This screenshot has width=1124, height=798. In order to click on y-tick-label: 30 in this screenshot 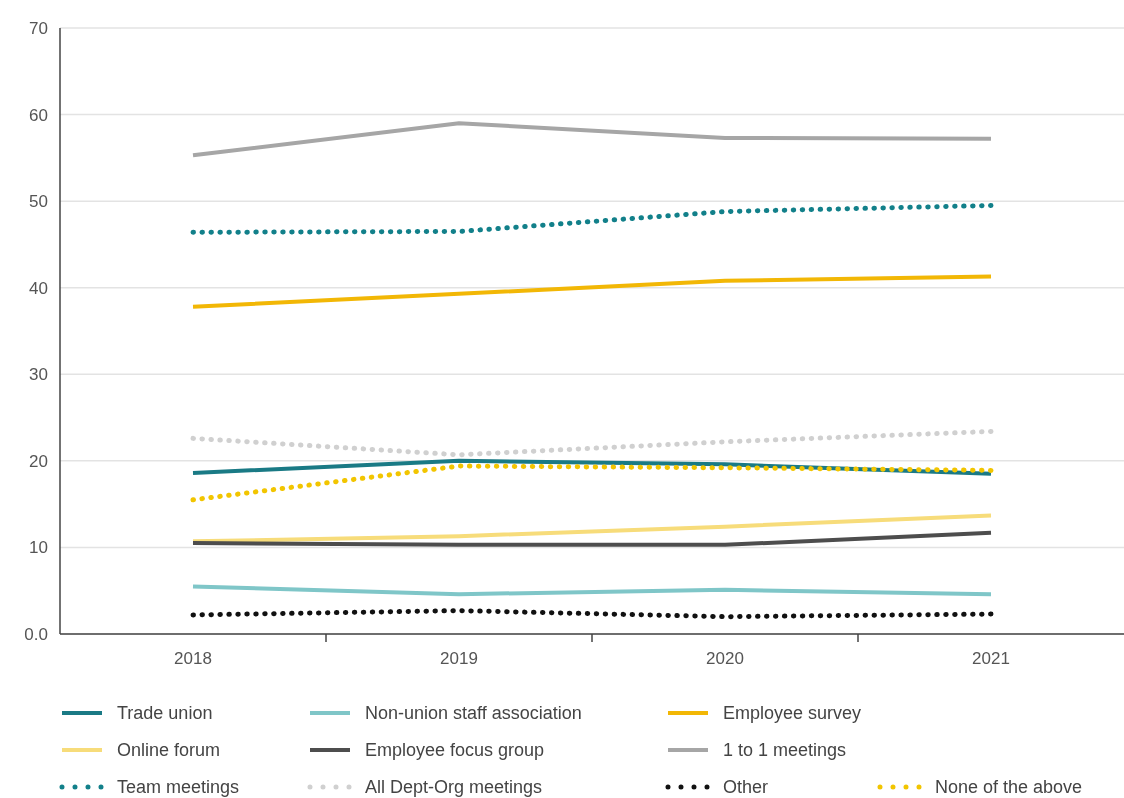, I will do `click(38, 375)`.